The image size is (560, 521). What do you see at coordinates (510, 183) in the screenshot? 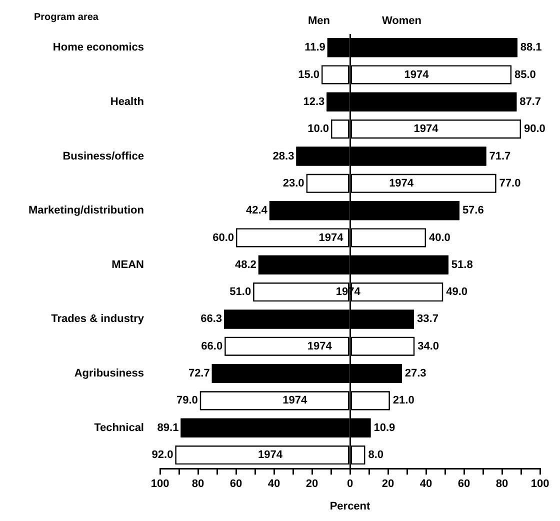
I see `data-label: 77.0` at bounding box center [510, 183].